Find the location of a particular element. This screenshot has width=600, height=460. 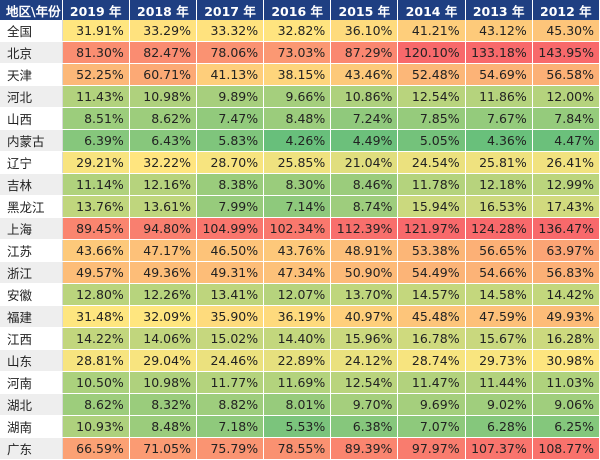

value-cell: 12.07% is located at coordinates (297, 294).